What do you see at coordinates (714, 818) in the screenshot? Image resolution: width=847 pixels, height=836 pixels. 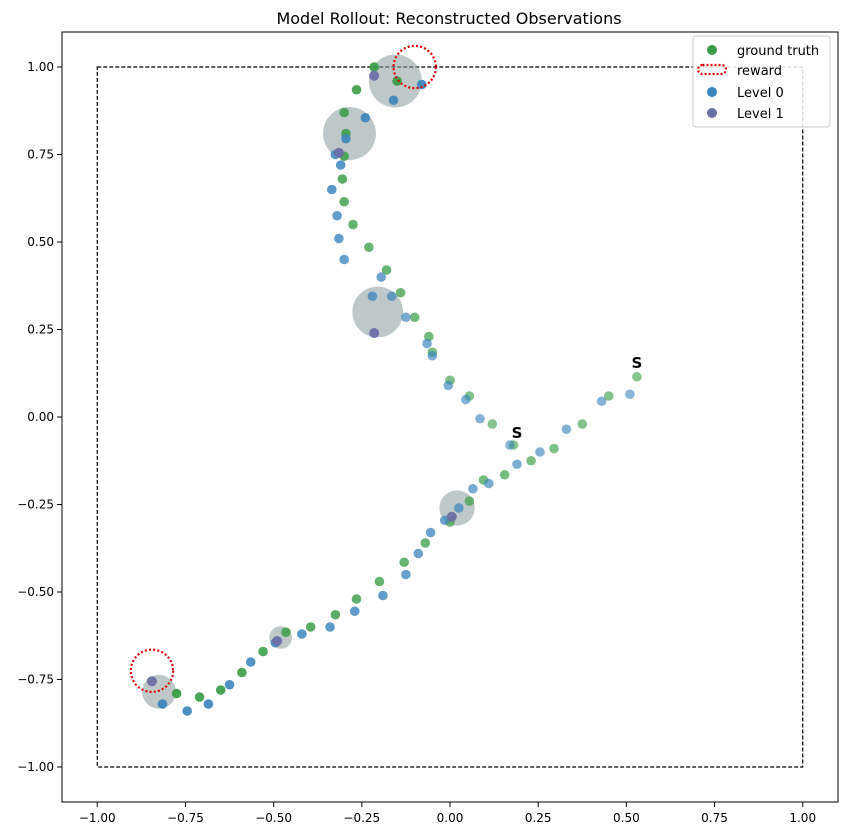 I see `x-tick-label: 0.75` at bounding box center [714, 818].